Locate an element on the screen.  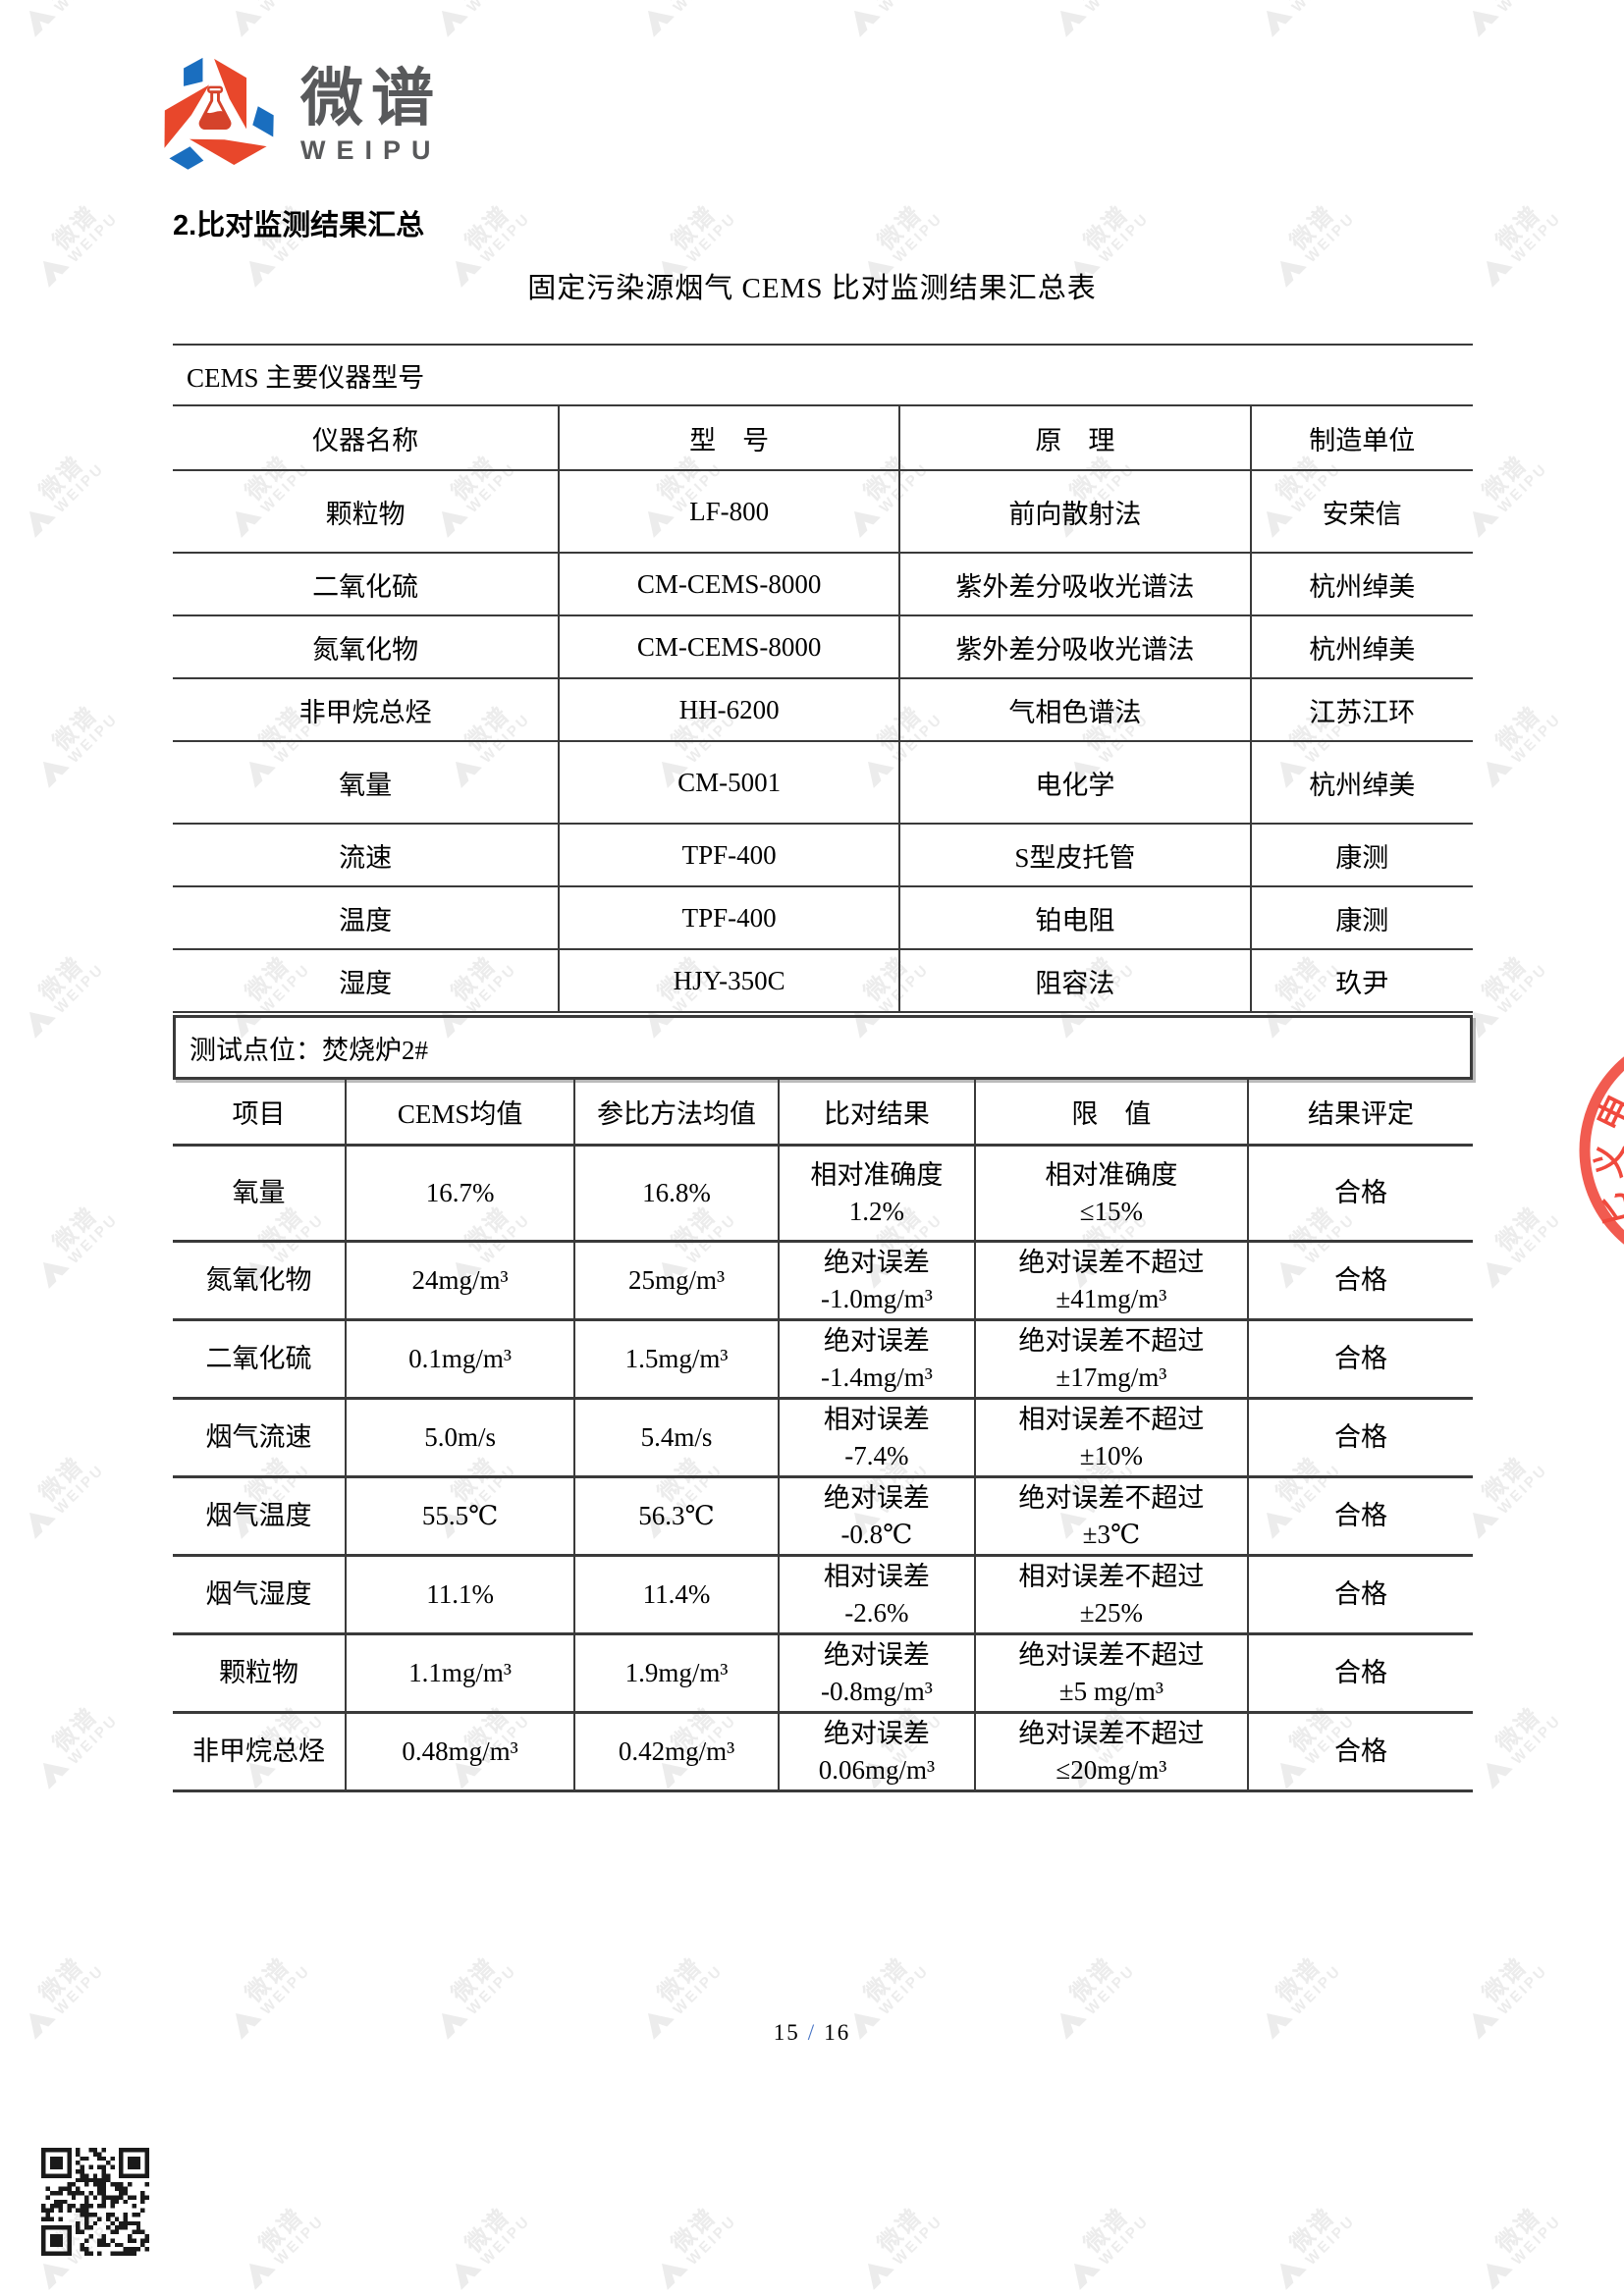
instrument-name-cell: 非甲烷总烃 is located at coordinates (365, 712).